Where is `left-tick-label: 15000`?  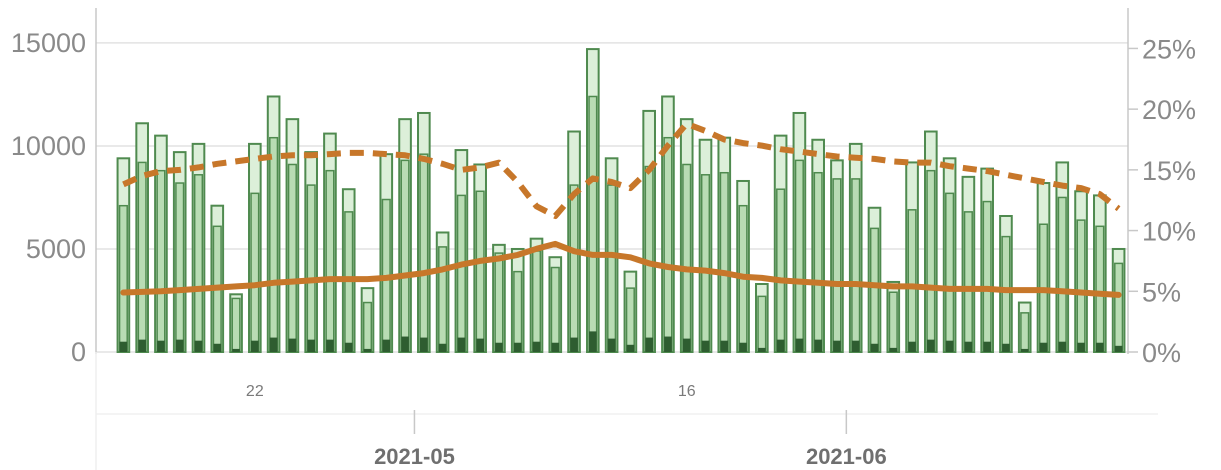 left-tick-label: 15000 is located at coordinates (48, 43).